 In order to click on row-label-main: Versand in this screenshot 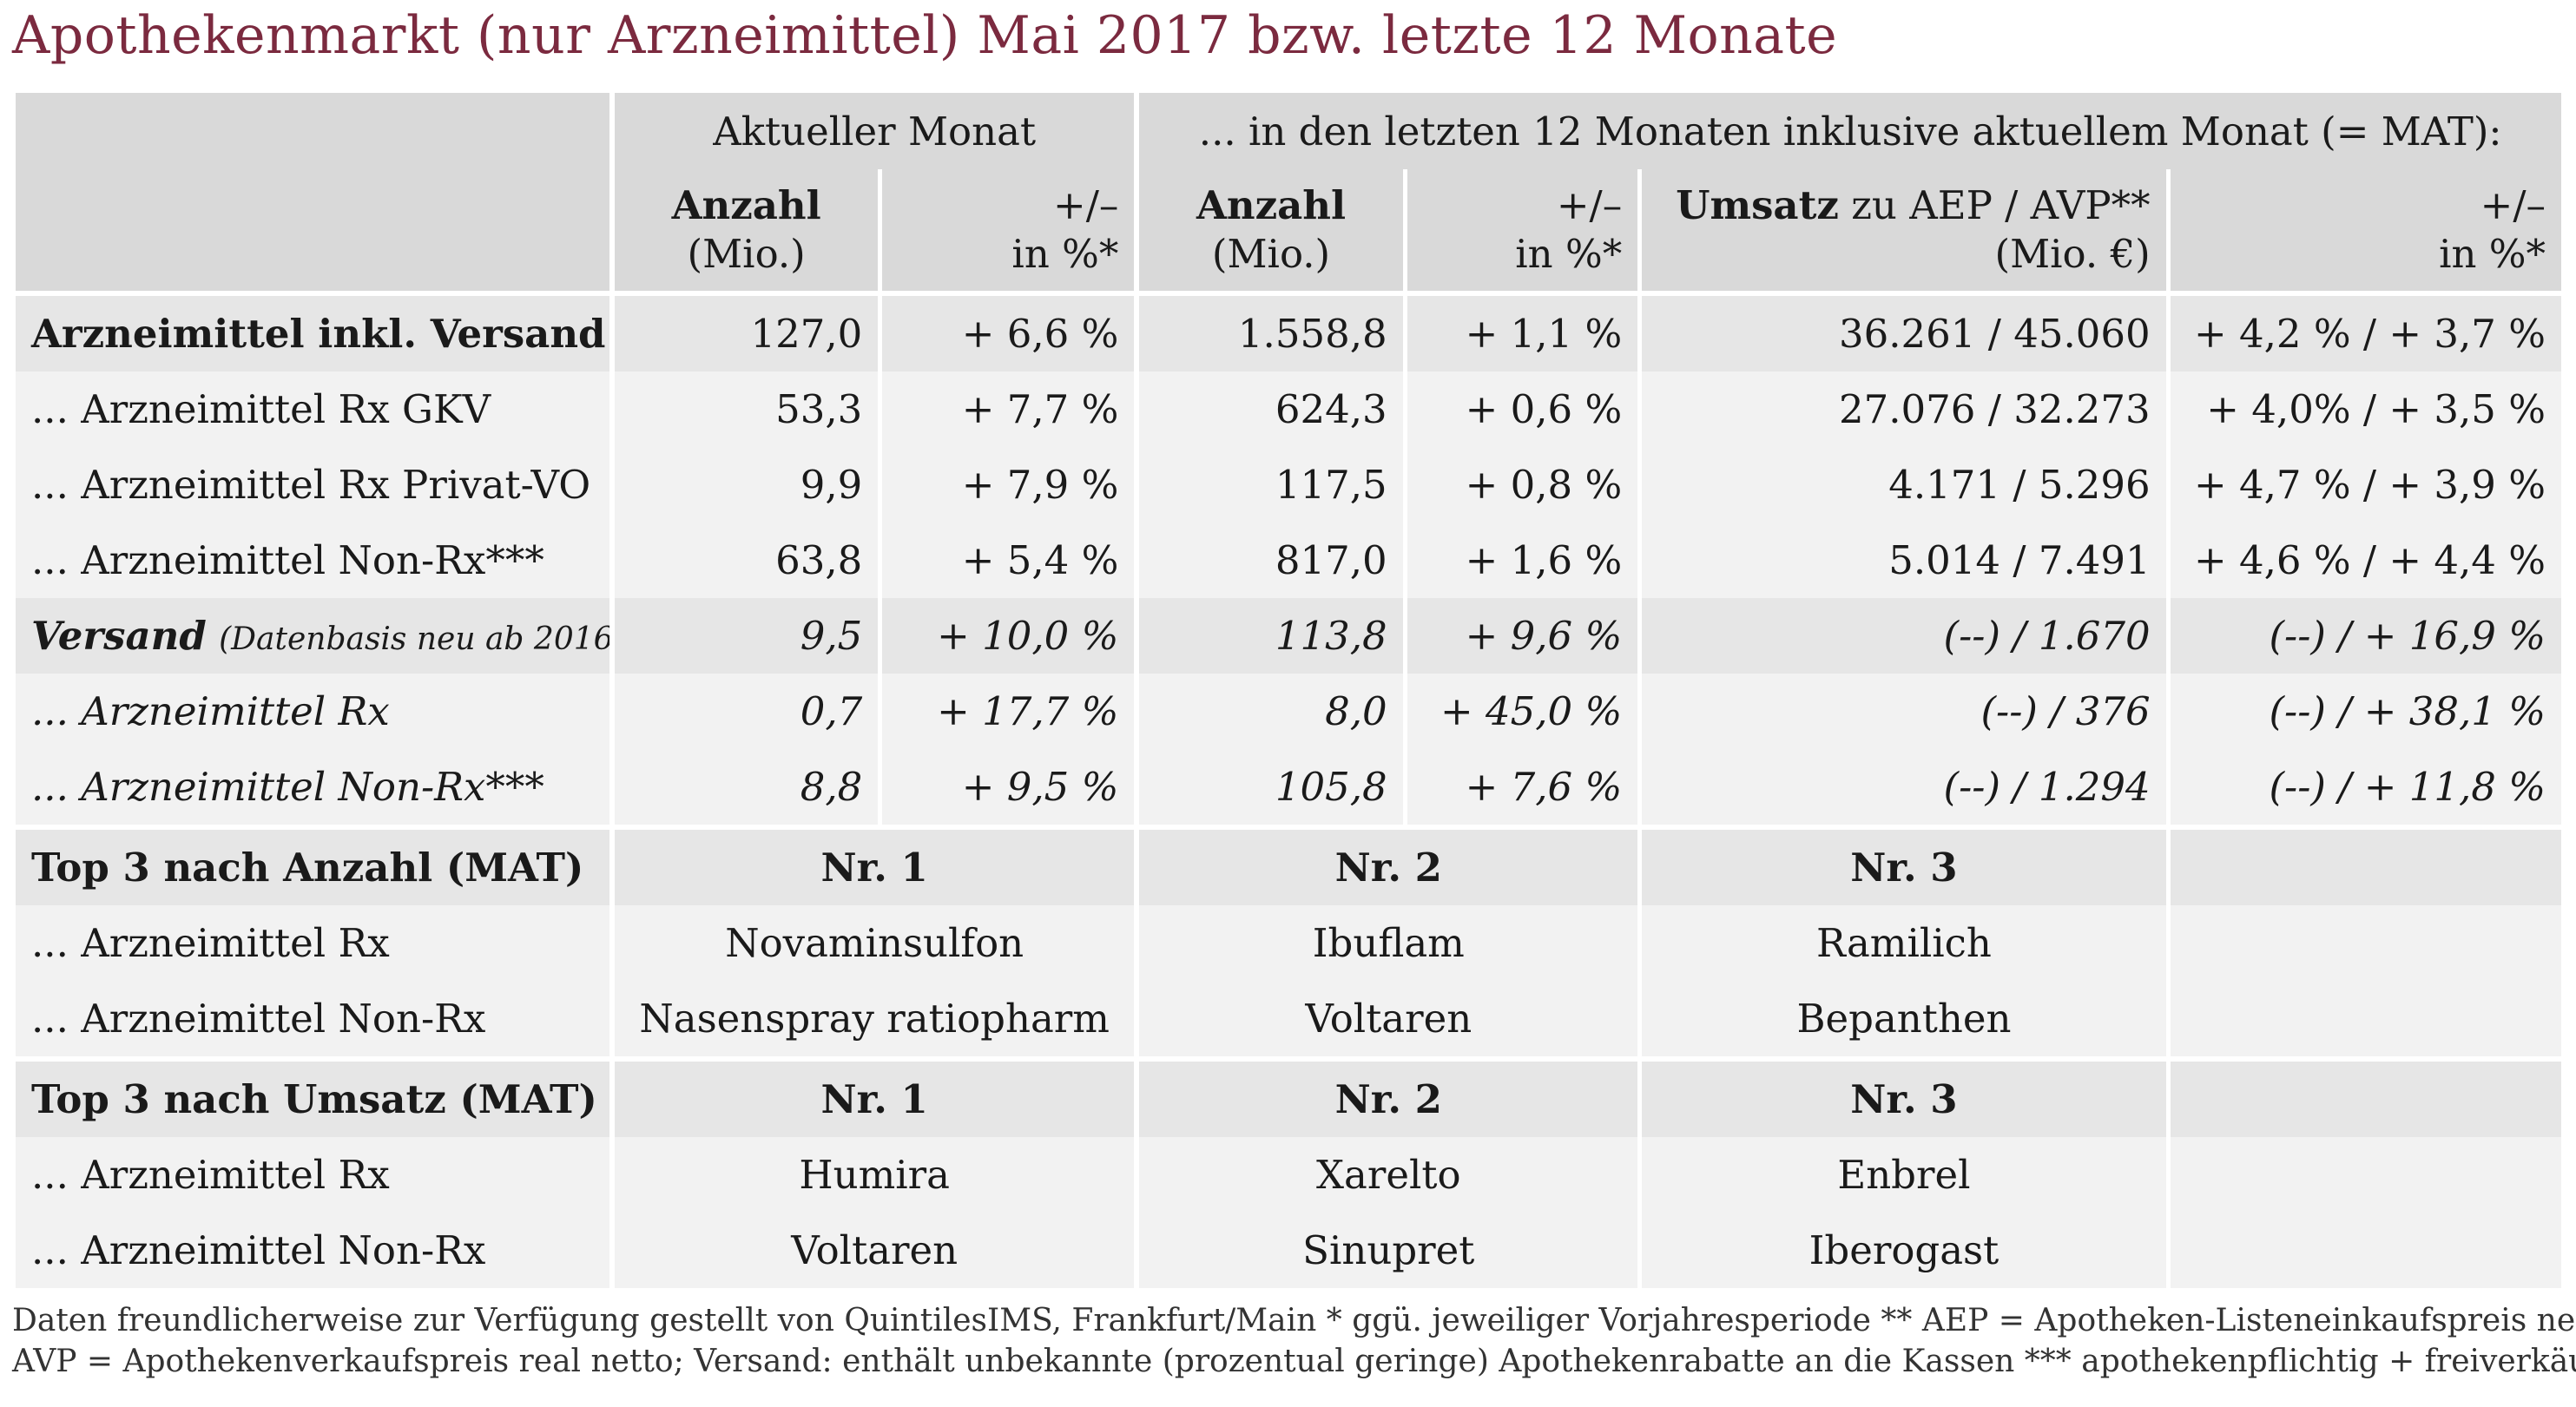, I will do `click(119, 636)`.